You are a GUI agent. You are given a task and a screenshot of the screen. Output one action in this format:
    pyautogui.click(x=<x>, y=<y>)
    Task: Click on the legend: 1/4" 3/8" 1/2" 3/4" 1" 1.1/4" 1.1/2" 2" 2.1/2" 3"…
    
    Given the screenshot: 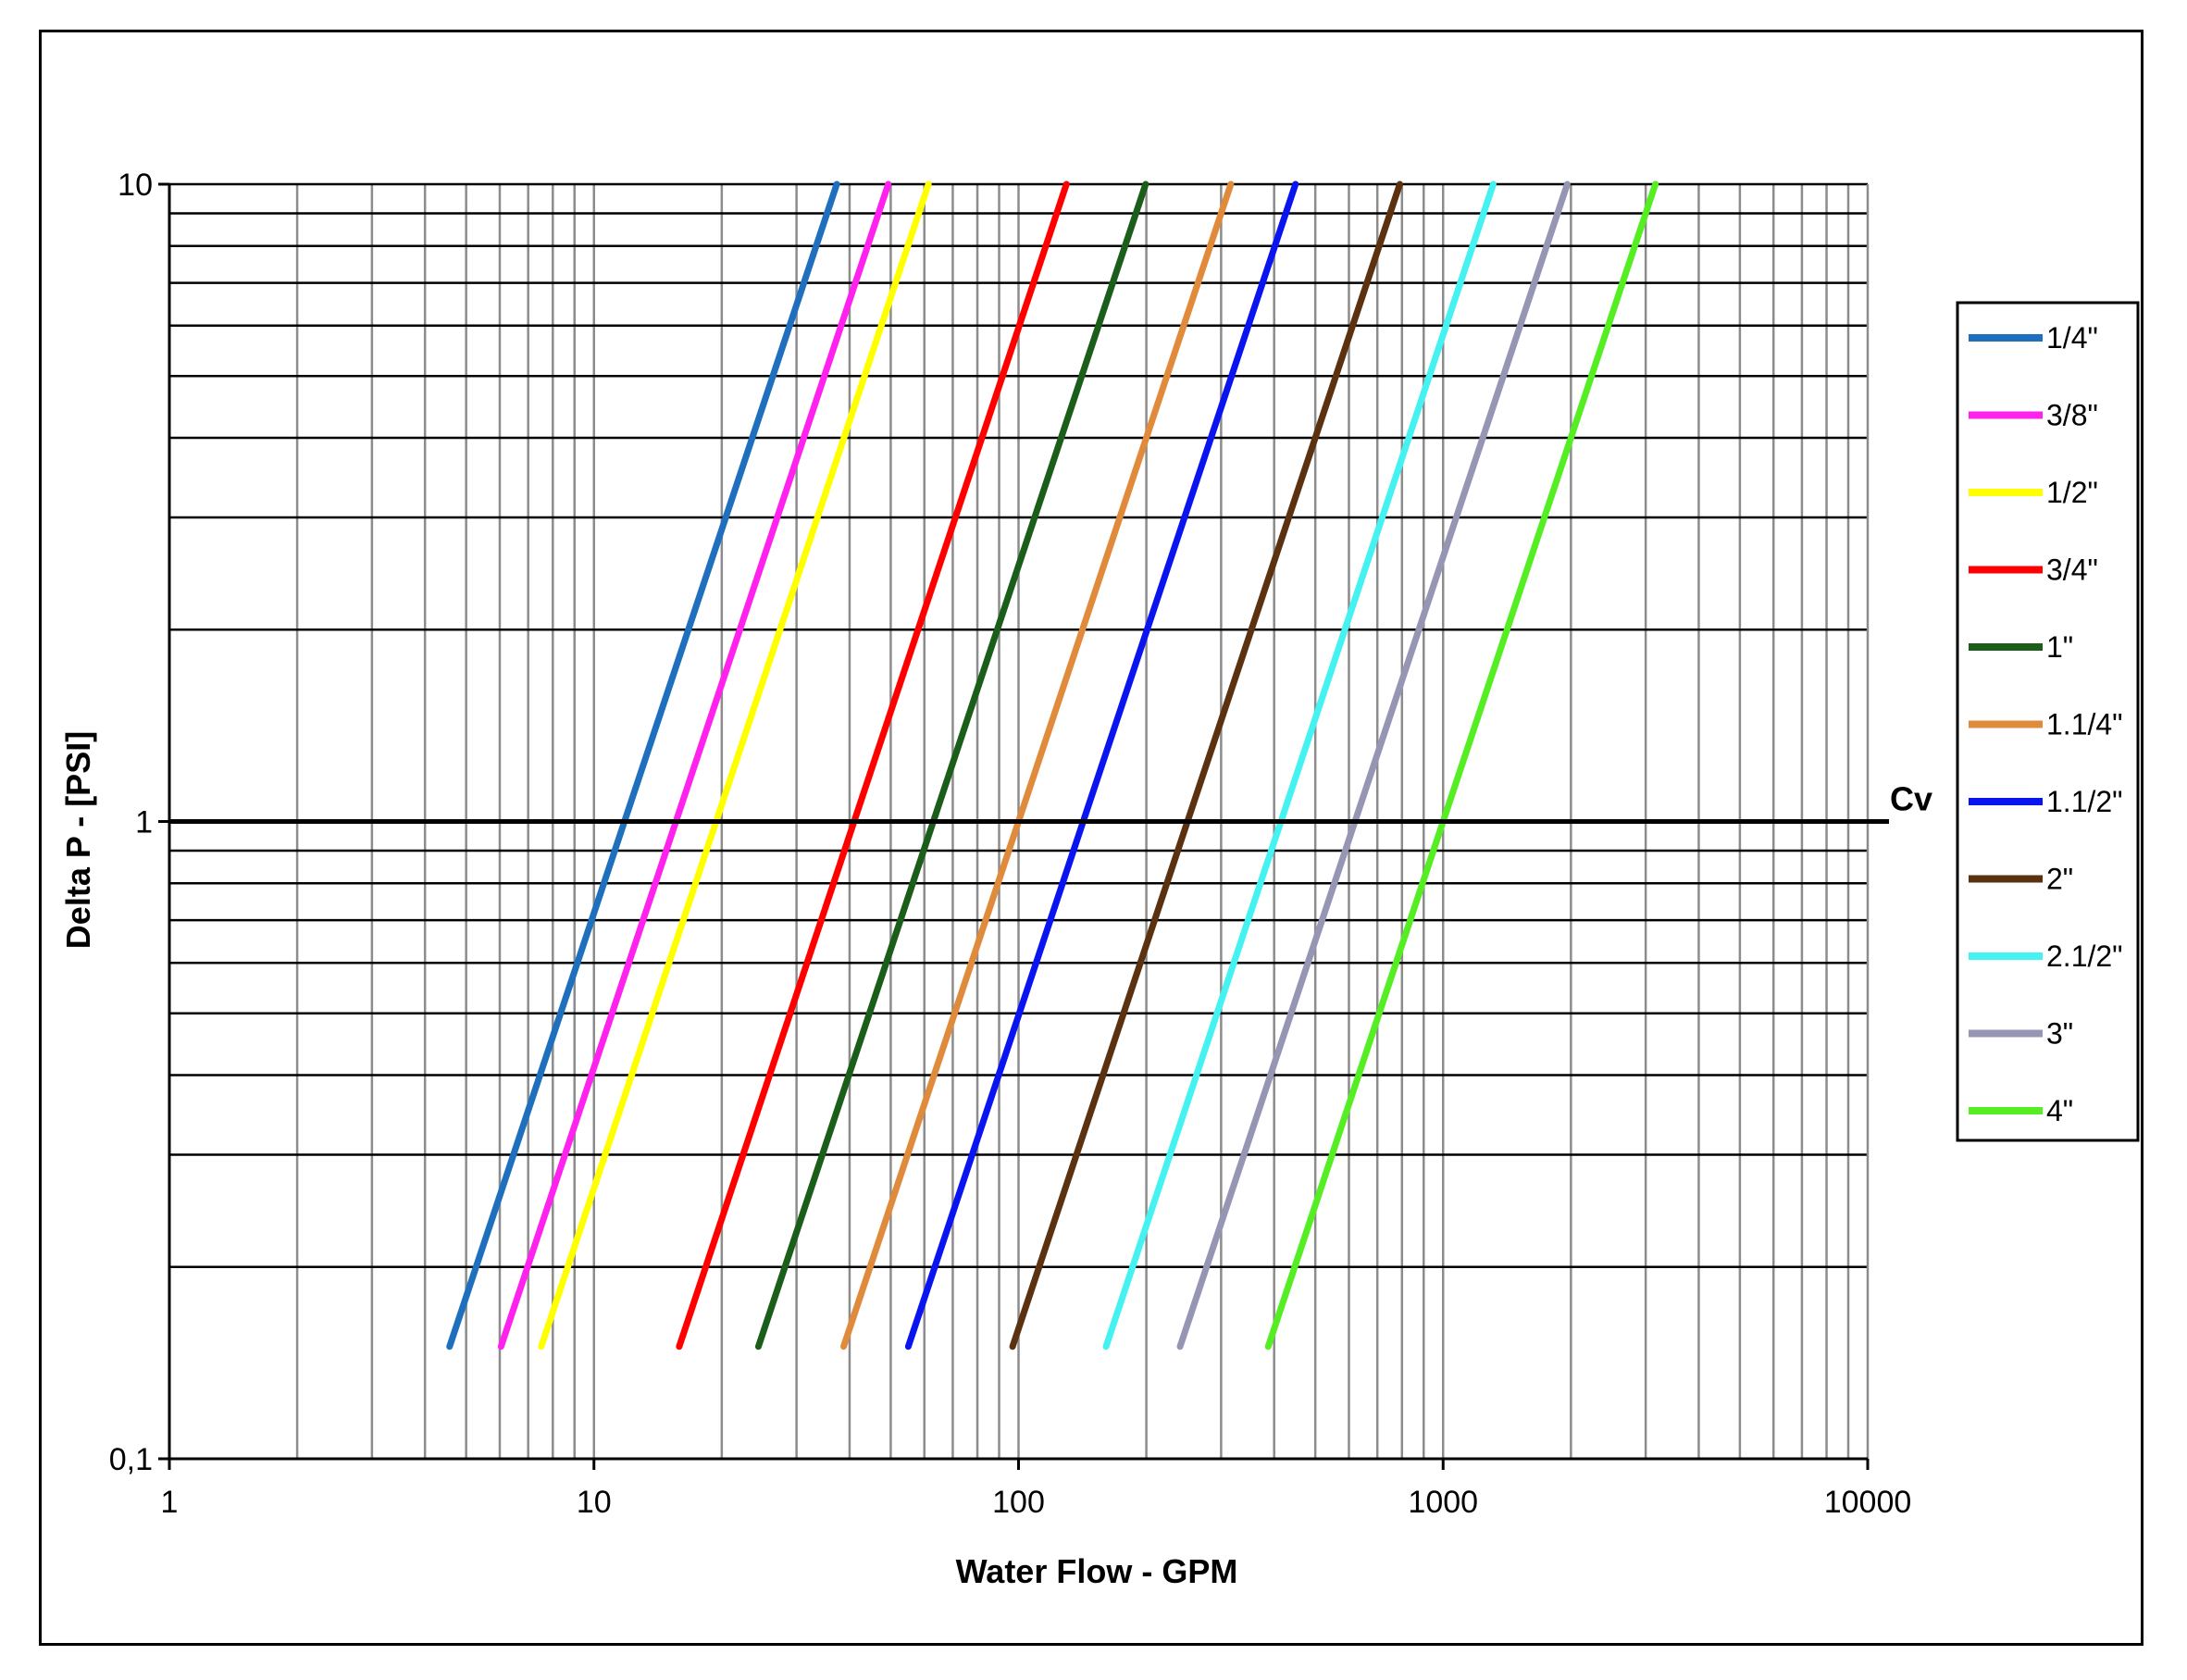 What is the action you would take?
    pyautogui.click(x=2048, y=721)
    